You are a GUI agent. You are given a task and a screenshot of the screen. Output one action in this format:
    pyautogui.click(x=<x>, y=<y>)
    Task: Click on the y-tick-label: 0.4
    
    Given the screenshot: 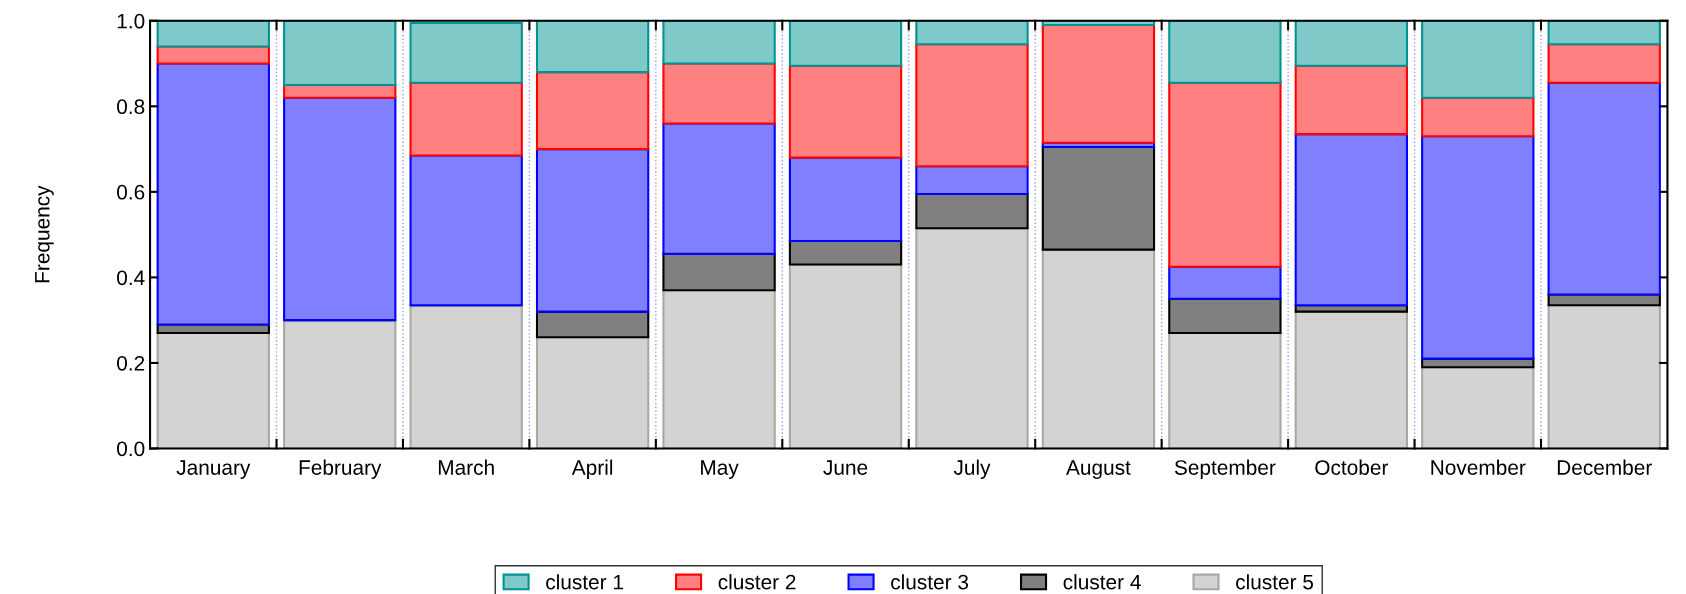 What is the action you would take?
    pyautogui.click(x=131, y=278)
    